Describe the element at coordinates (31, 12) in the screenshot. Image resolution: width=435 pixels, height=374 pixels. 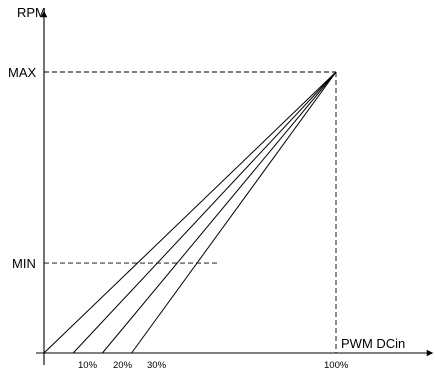
I see `y-axis-label: RPM` at that location.